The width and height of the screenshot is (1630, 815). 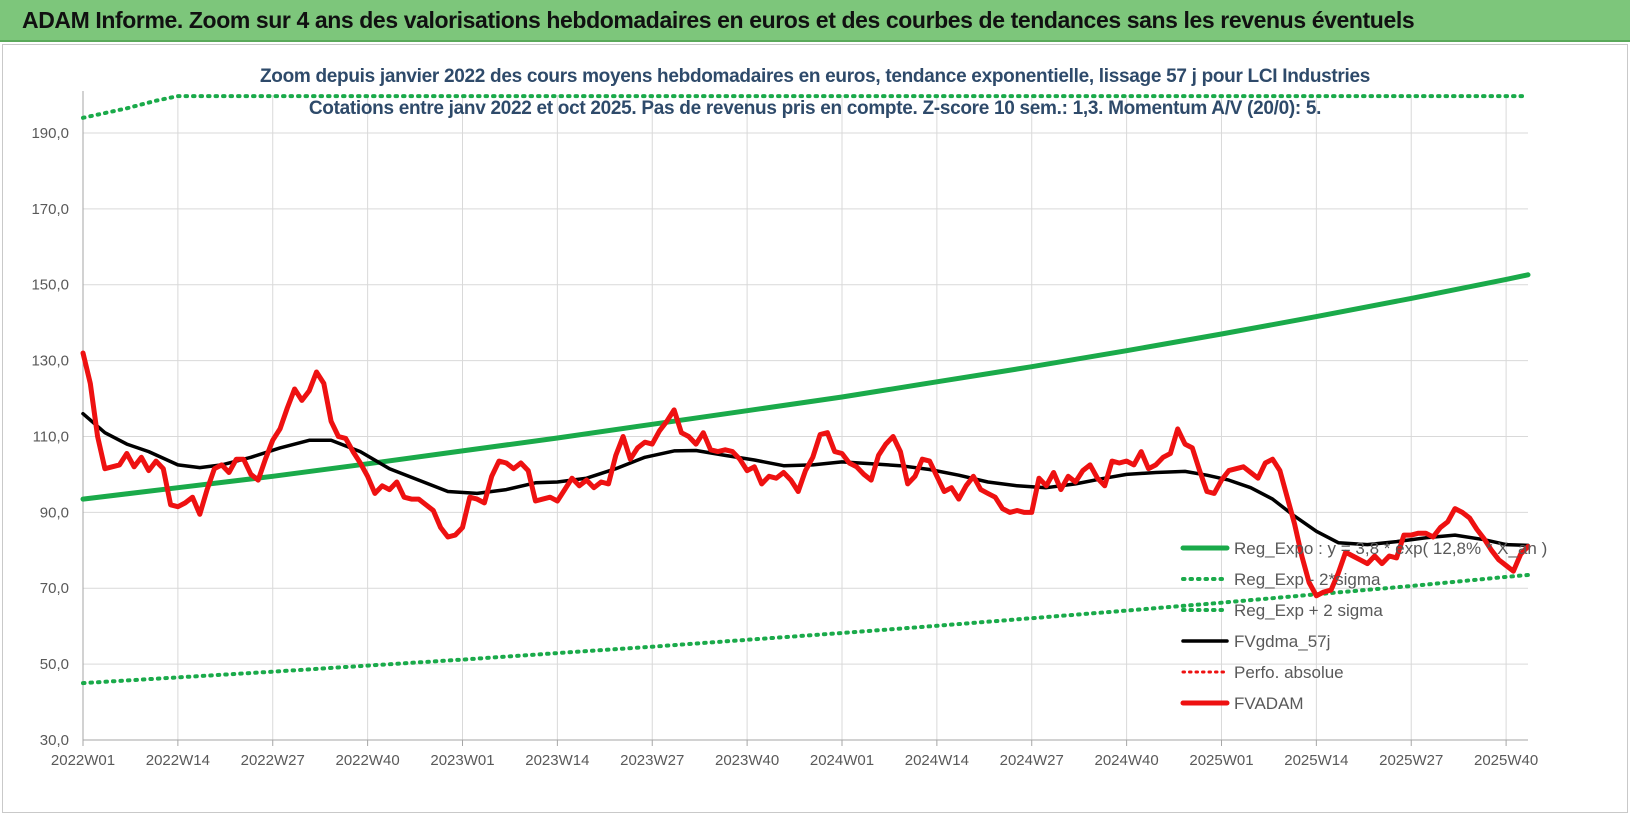 What do you see at coordinates (652, 760) in the screenshot?
I see `x-tick-label: 2023W27` at bounding box center [652, 760].